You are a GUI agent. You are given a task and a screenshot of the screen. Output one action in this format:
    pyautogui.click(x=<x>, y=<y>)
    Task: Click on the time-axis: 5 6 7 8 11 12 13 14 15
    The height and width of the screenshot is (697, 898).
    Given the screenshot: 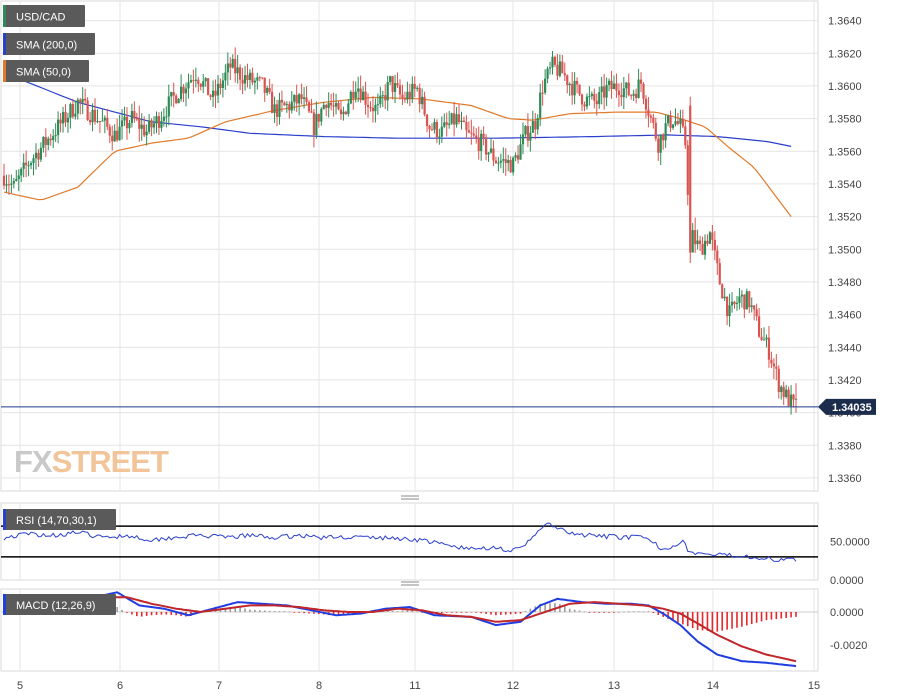 What is the action you would take?
    pyautogui.click(x=418, y=686)
    